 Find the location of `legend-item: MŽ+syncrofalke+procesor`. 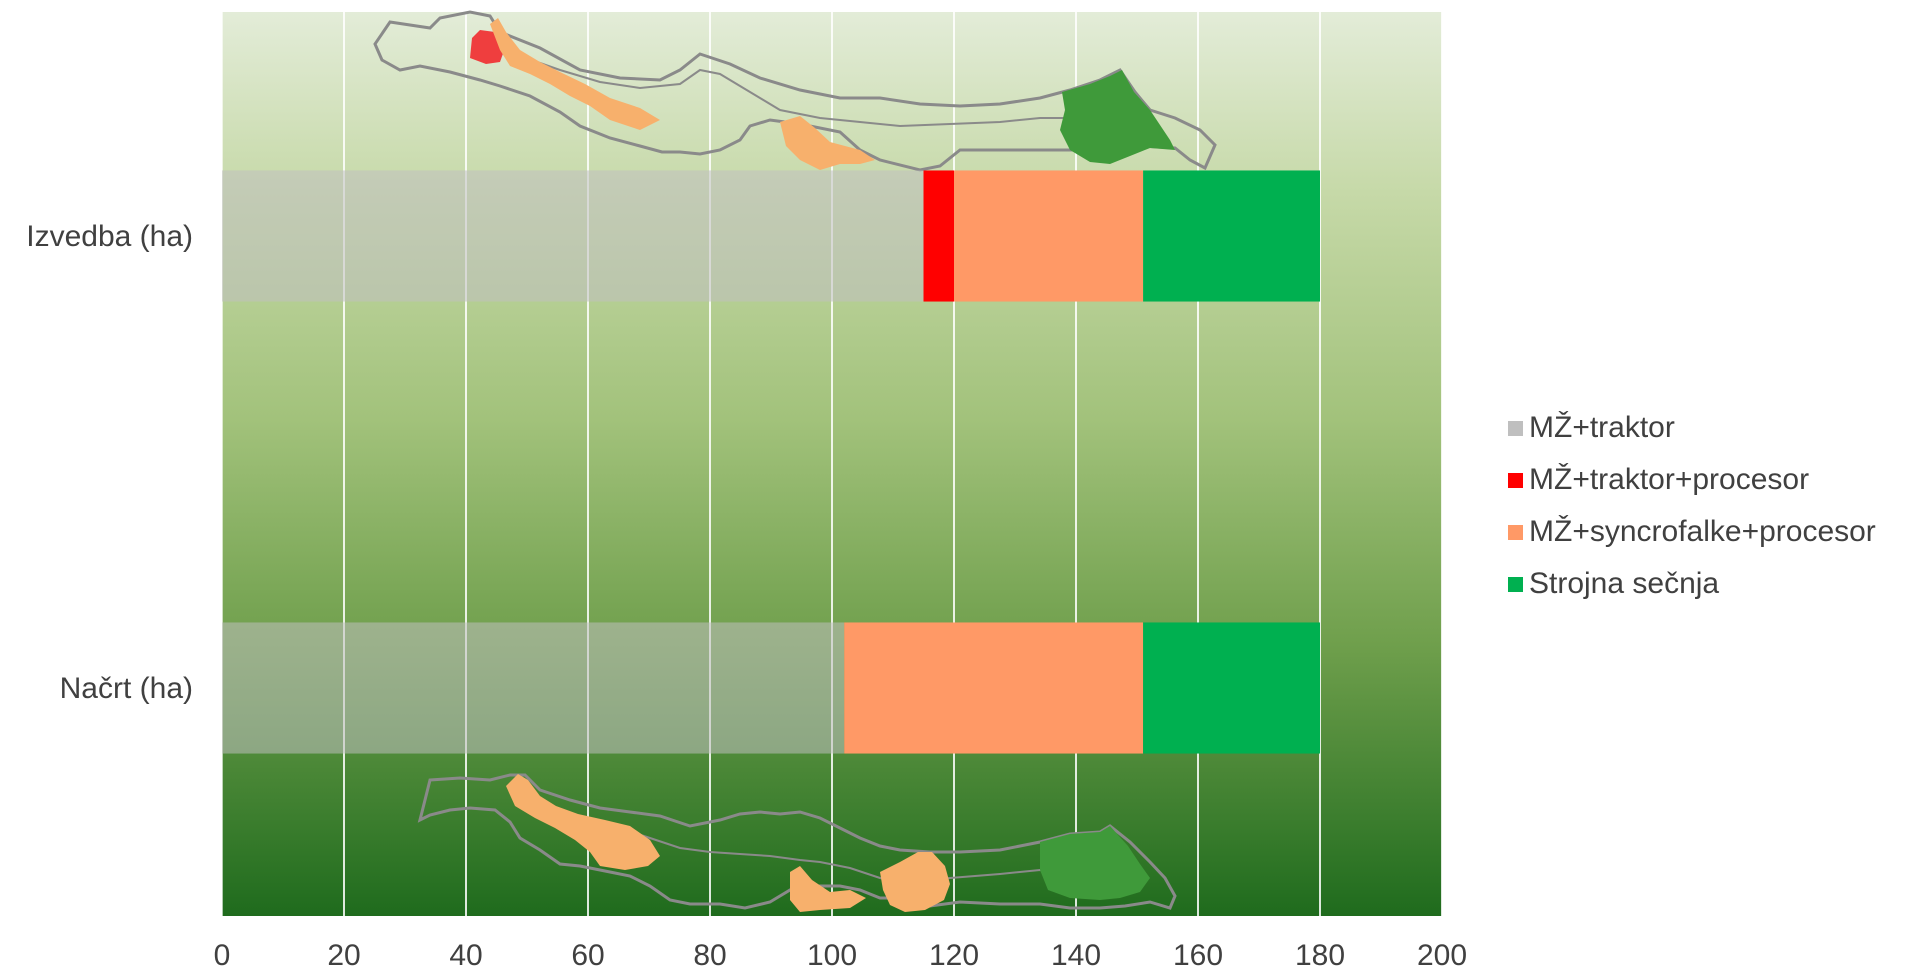

legend-item: MŽ+syncrofalke+procesor is located at coordinates (1692, 532).